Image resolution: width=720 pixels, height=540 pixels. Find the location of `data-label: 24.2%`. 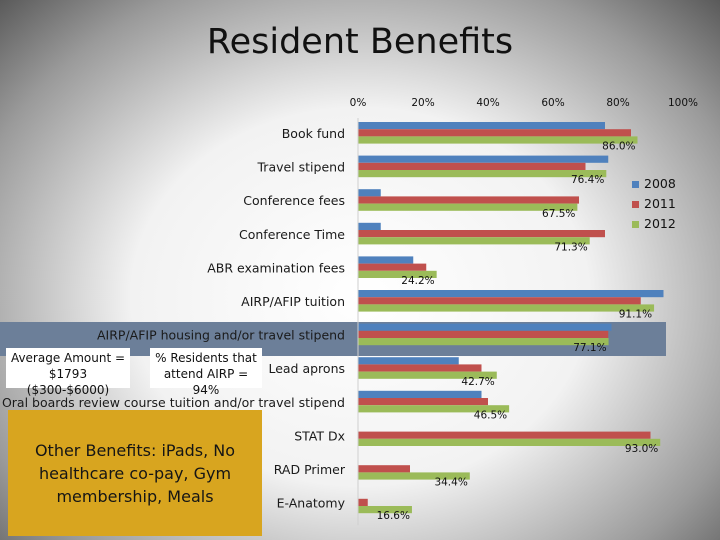

data-label: 24.2% is located at coordinates (417, 281).